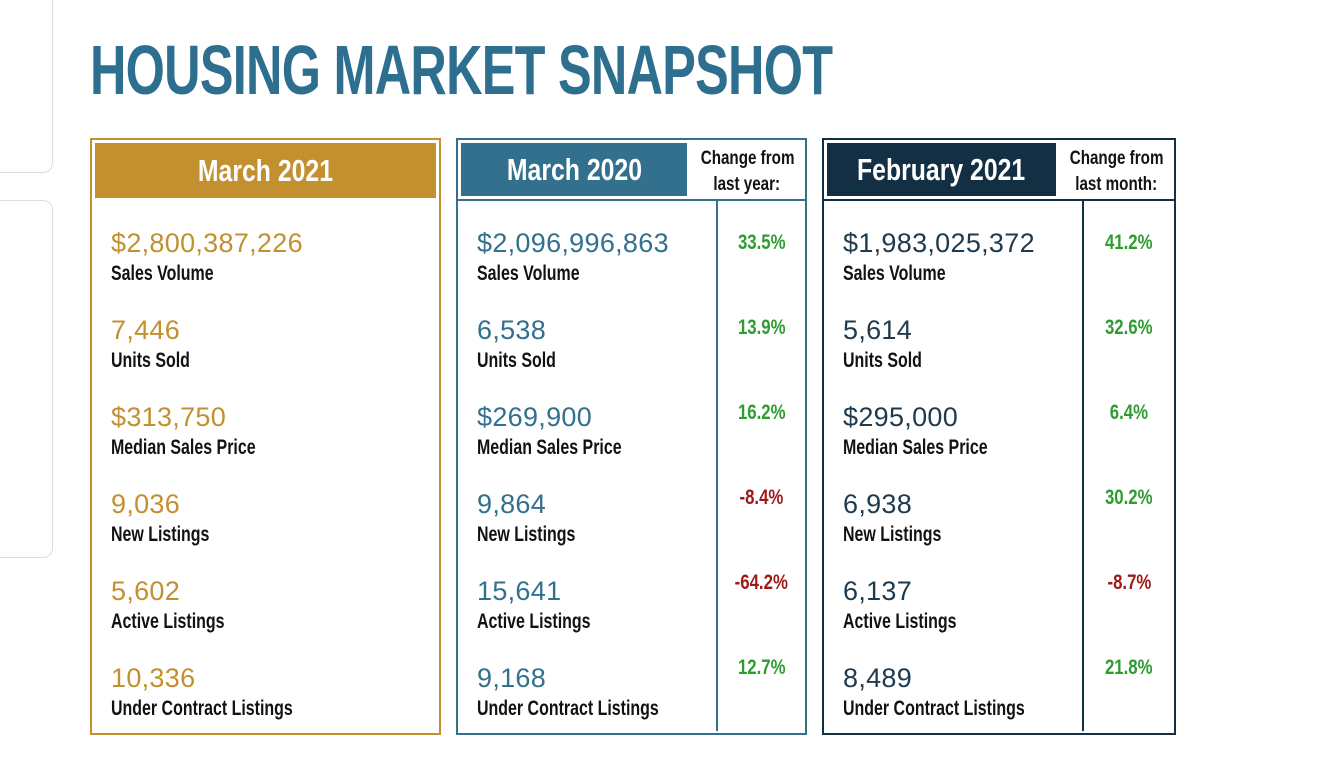  What do you see at coordinates (146, 504) in the screenshot?
I see `metric-value: 9,036` at bounding box center [146, 504].